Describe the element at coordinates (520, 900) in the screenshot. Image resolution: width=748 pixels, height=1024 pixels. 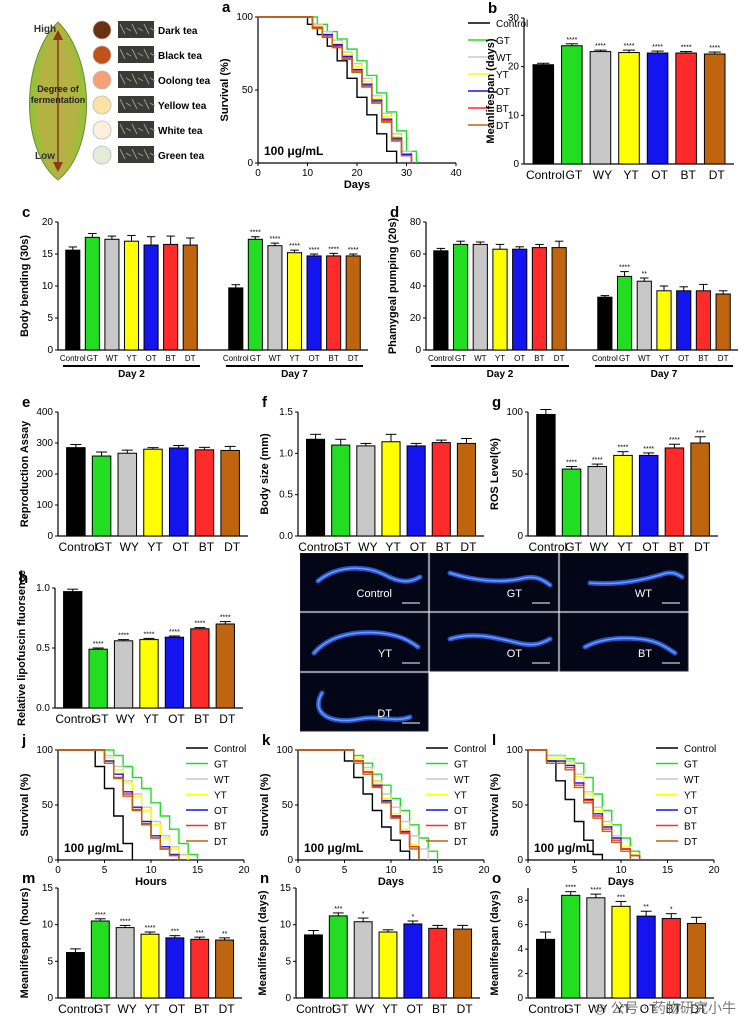
I see `y-tick-label: 8` at that location.